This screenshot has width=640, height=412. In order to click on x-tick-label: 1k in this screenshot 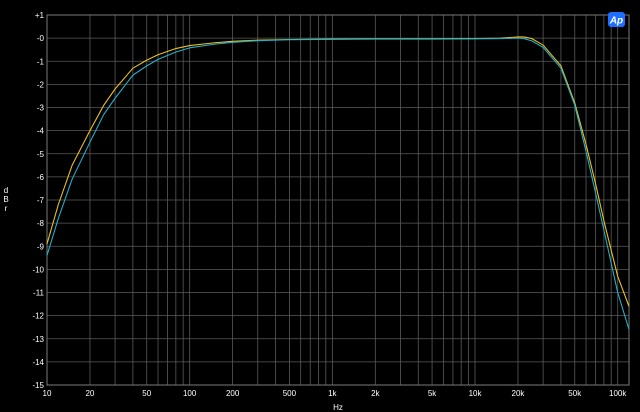, I will do `click(332, 393)`.